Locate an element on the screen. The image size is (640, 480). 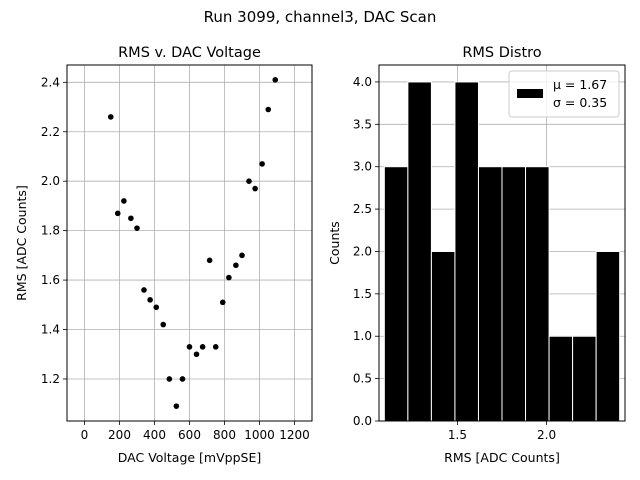
histogram-x-tick-label: 1.5 is located at coordinates (457, 435).